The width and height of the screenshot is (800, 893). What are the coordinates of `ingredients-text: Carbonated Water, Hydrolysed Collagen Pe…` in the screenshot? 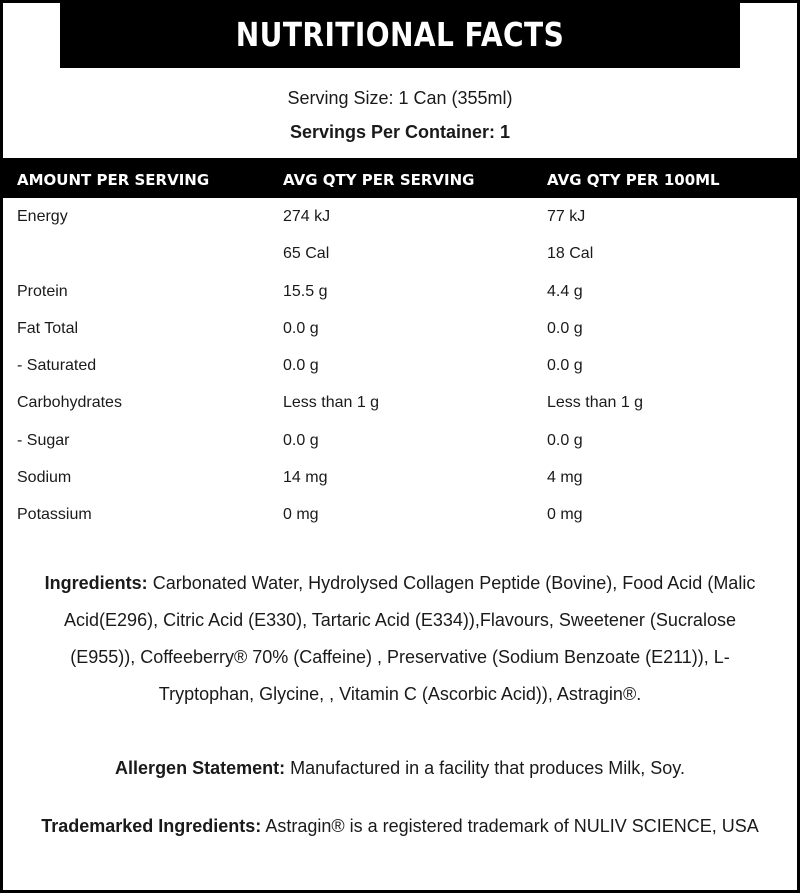 It's located at (410, 638).